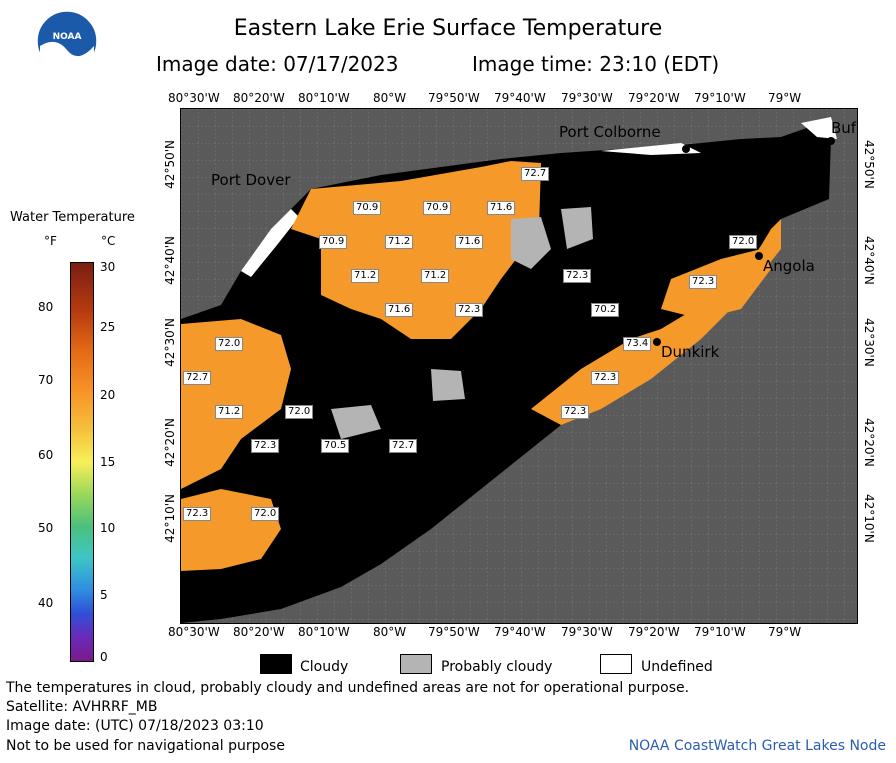  I want to click on lon-label-bottom: 79°10'W, so click(720, 632).